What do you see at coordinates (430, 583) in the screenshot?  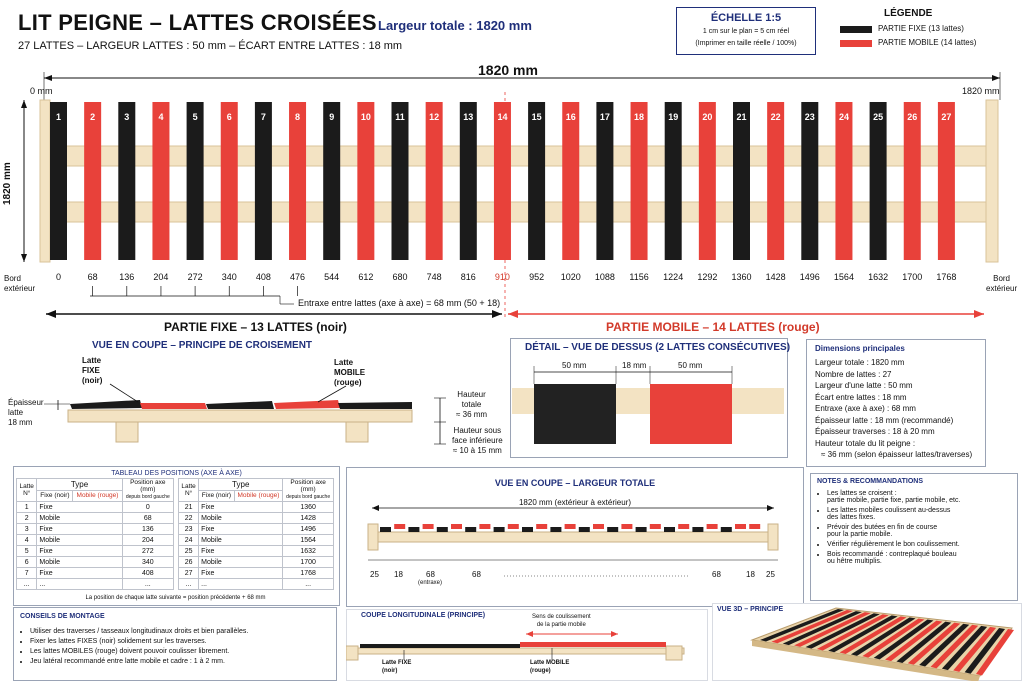 I see `full-dim-entraxe: (entraxe)` at bounding box center [430, 583].